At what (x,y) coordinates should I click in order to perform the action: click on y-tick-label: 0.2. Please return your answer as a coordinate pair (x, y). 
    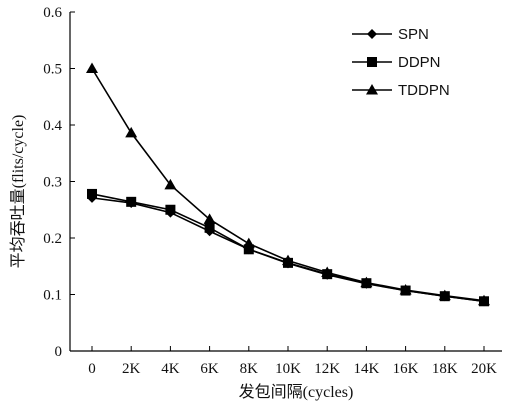
    Looking at the image, I should click on (52, 239).